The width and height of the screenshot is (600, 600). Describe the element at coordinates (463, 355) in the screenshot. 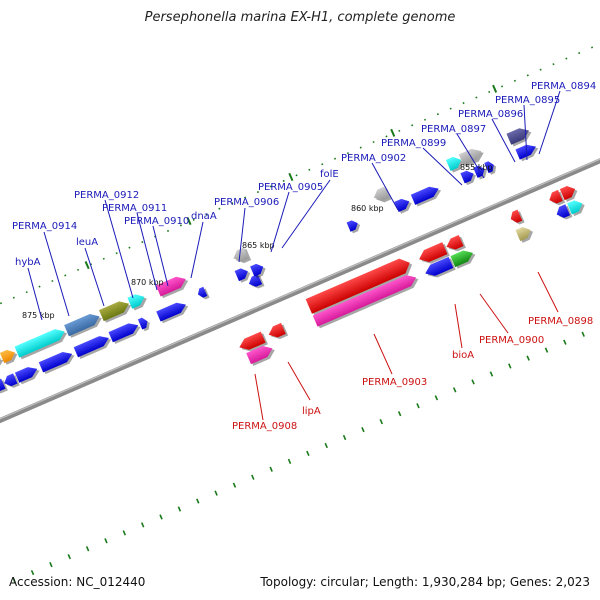

I see `gene-label: bioA` at that location.